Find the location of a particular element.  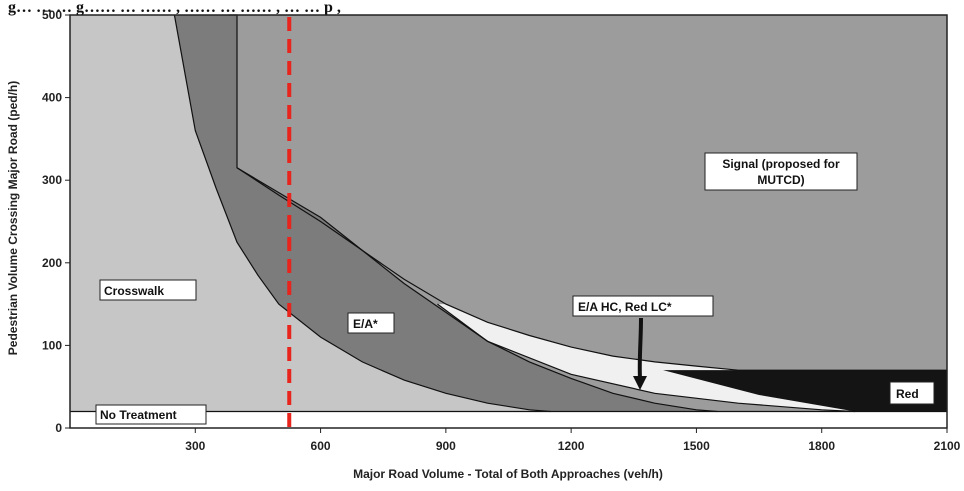

boundary-hc is located at coordinates (646, 358).